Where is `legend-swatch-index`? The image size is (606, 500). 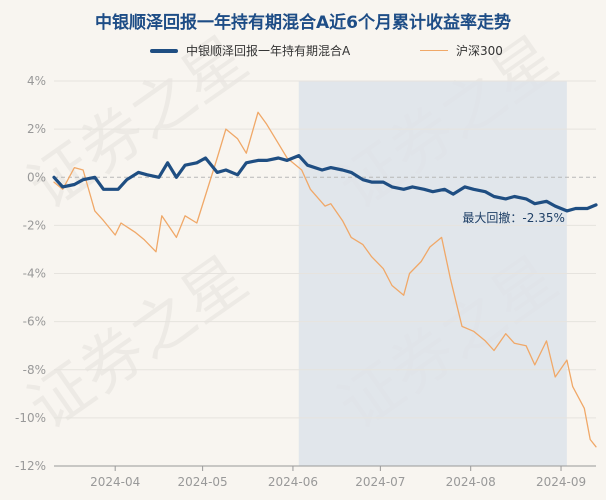
legend-swatch-index is located at coordinates (434, 50).